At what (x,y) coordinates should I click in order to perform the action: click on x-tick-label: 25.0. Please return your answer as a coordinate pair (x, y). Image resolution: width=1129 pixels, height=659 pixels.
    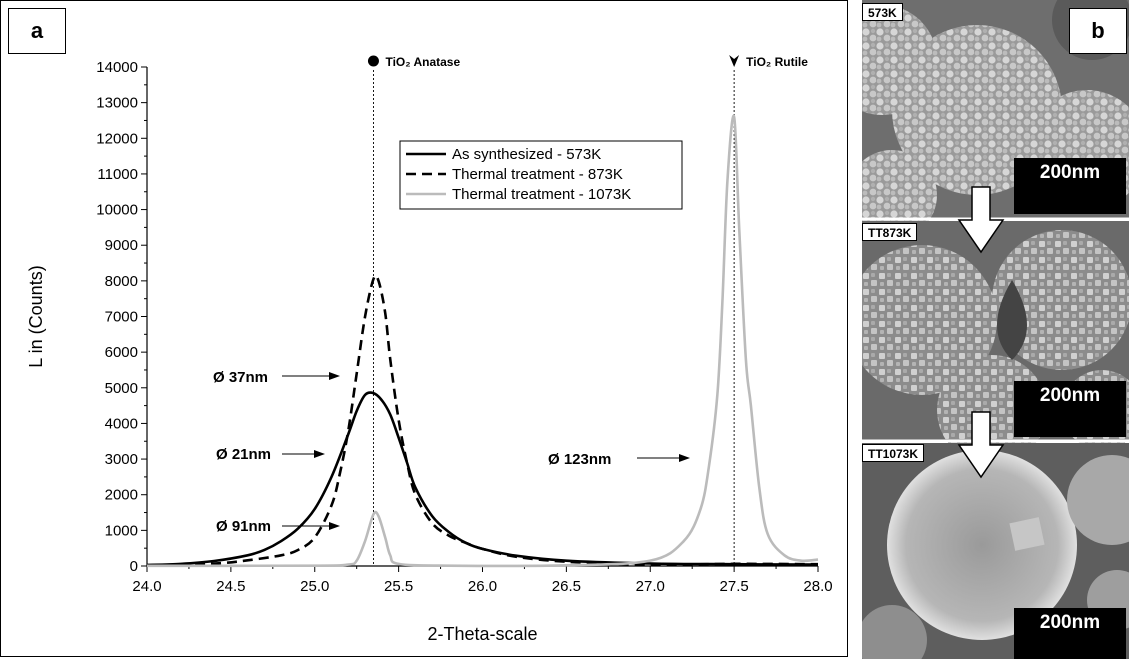
    Looking at the image, I should click on (314, 586).